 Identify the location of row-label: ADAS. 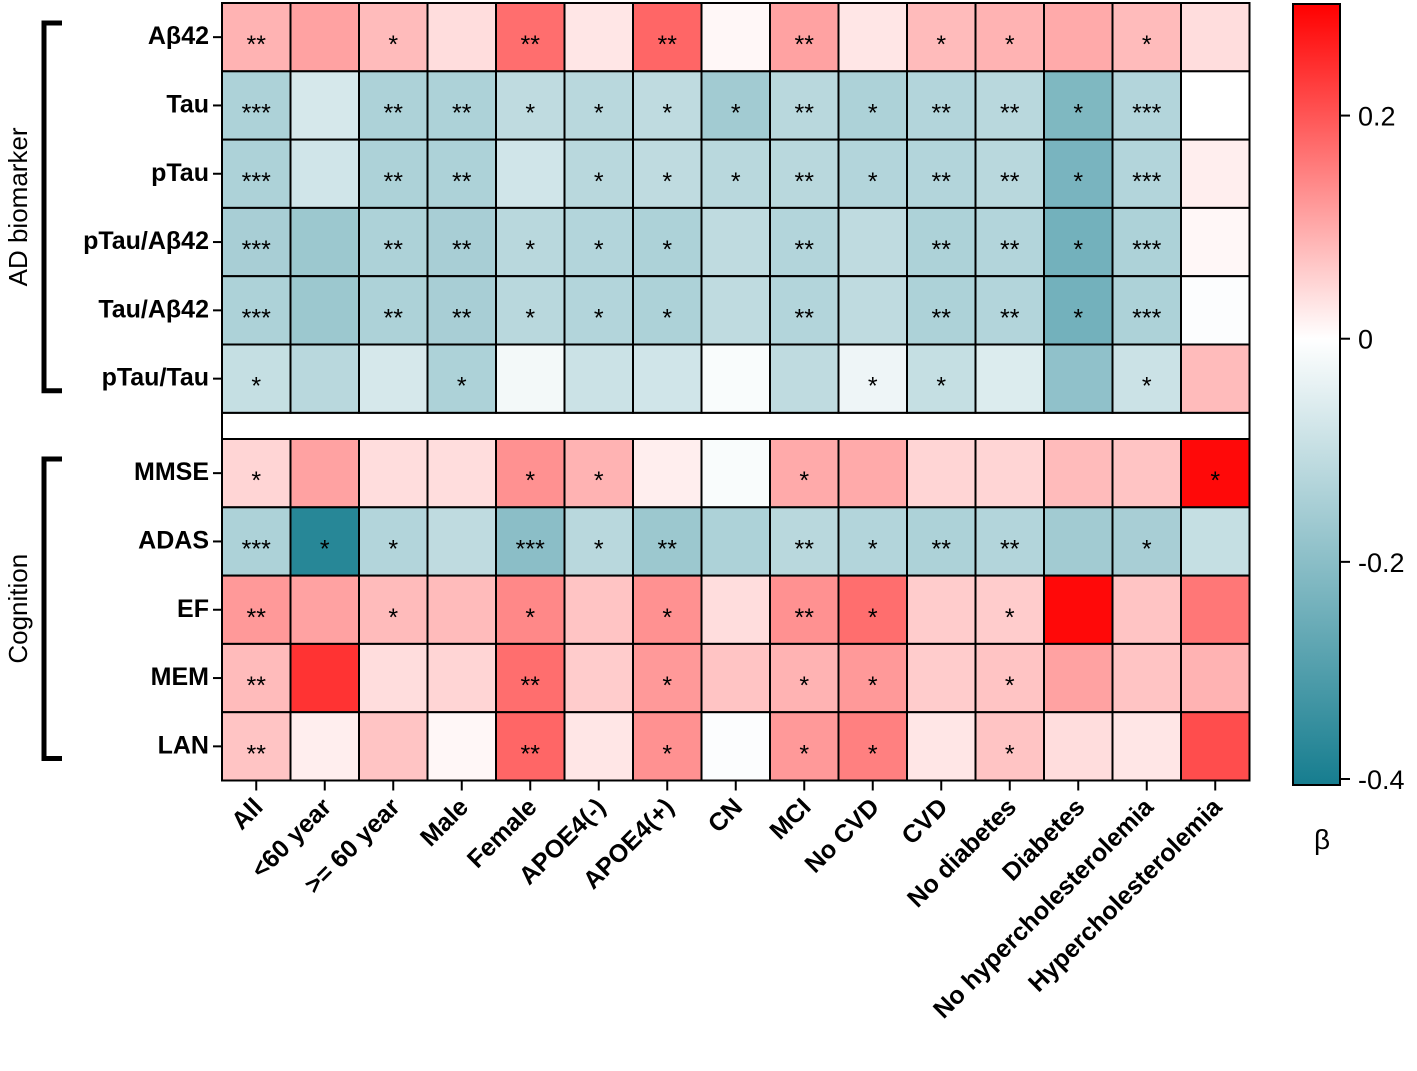
(173, 540).